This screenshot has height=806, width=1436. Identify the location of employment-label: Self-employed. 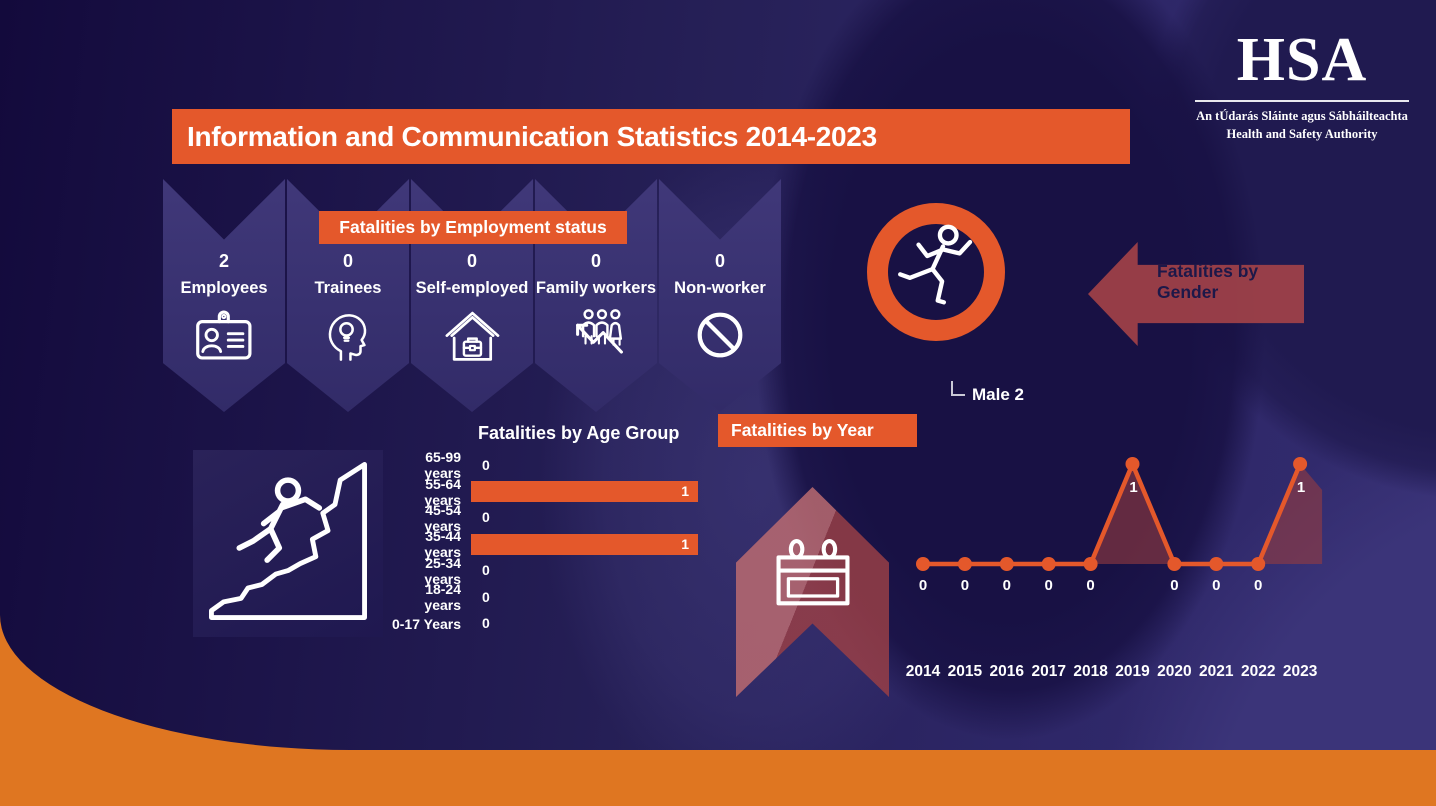
(472, 288).